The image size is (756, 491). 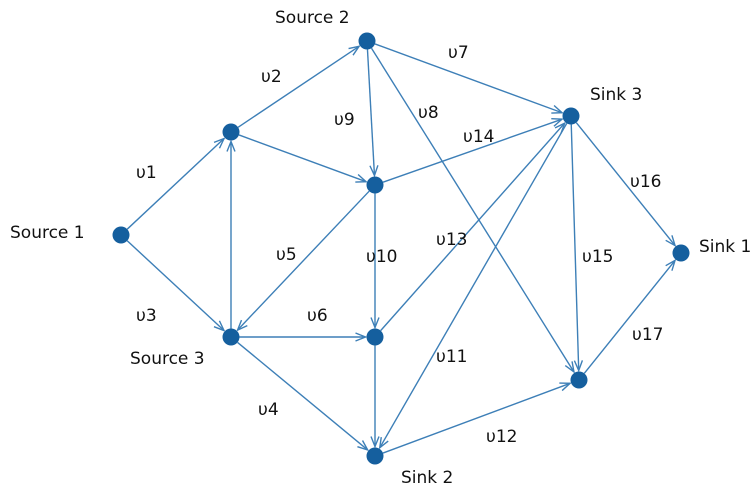 I want to click on edge-label: υ1, so click(x=146, y=173).